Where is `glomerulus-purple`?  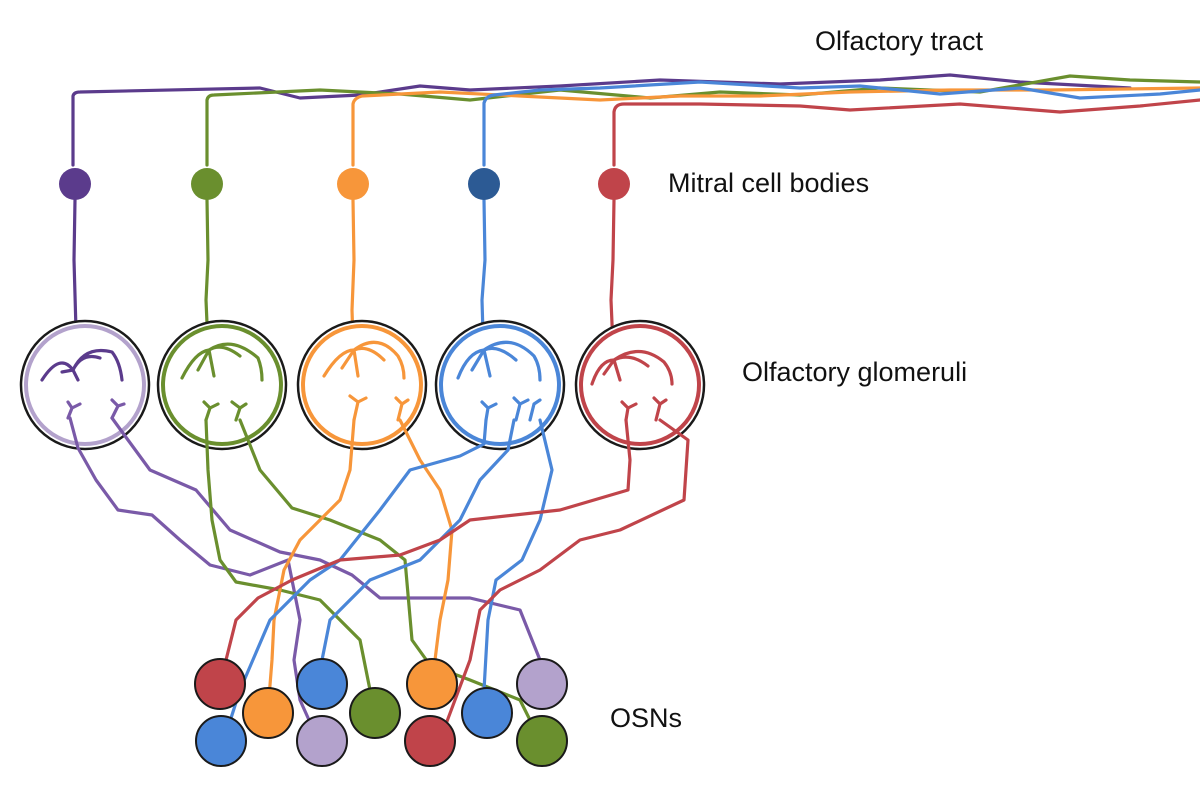 glomerulus-purple is located at coordinates (85, 385).